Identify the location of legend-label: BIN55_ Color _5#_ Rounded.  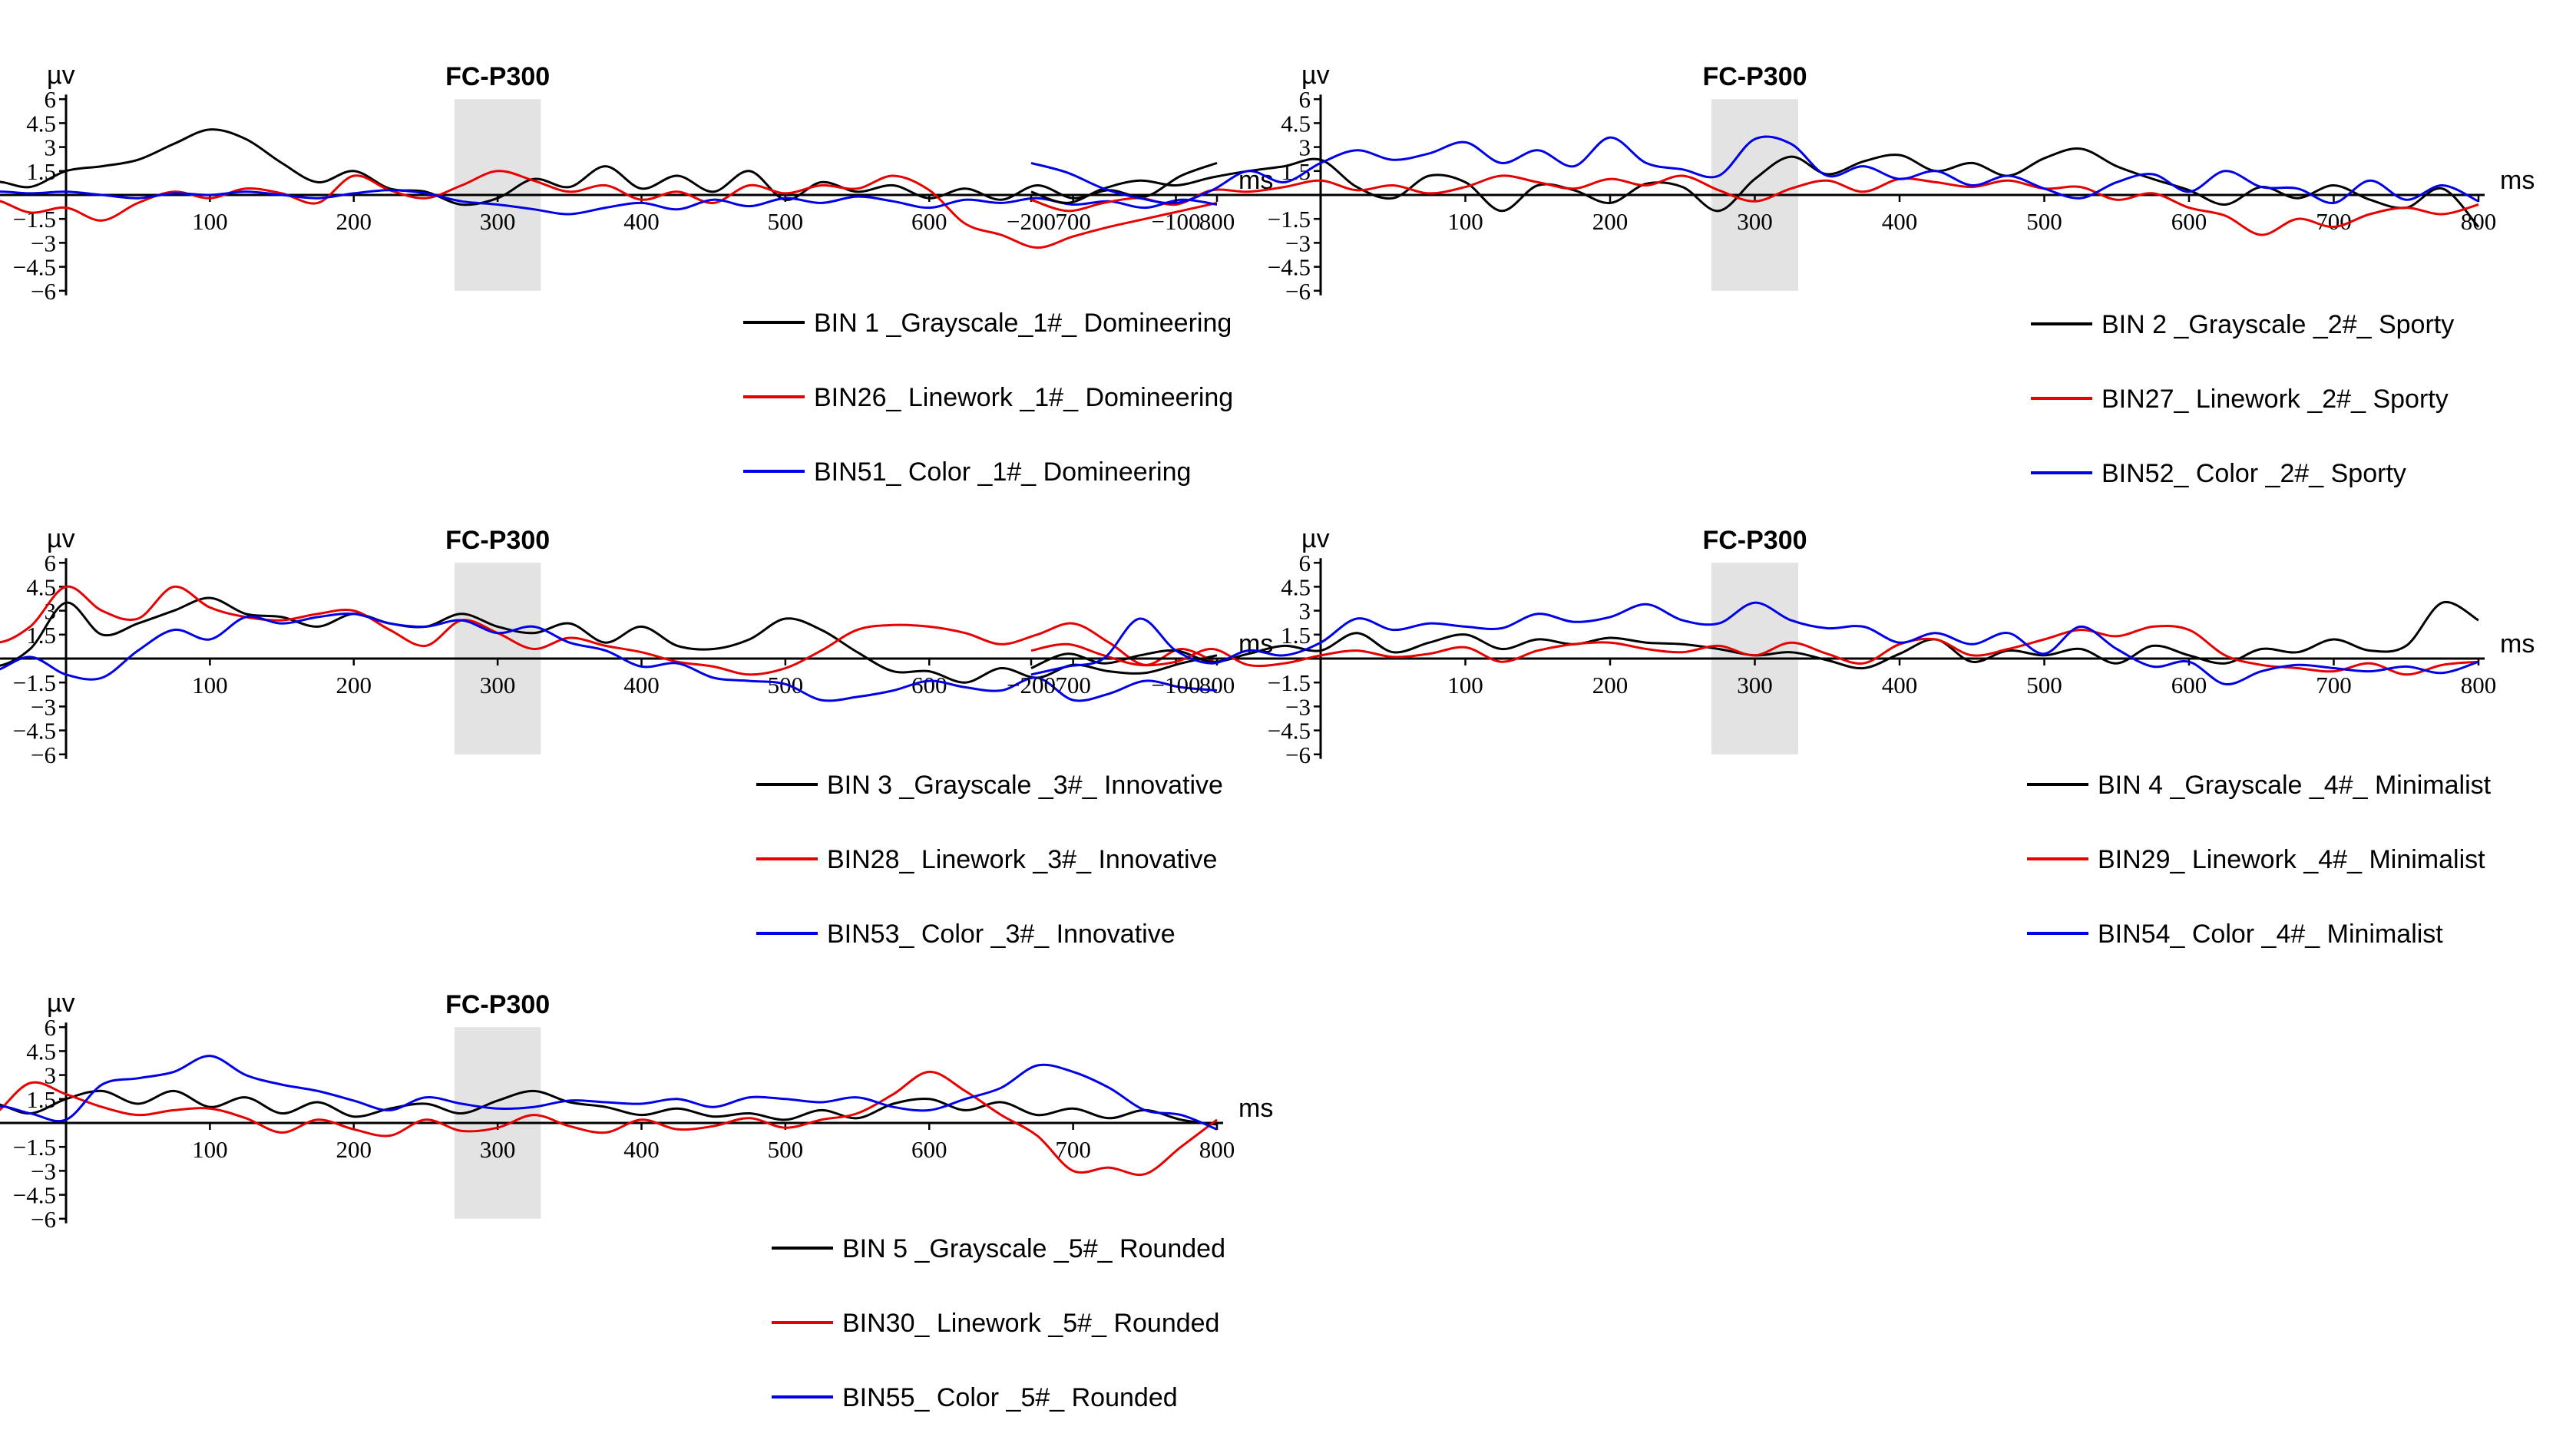
(1010, 1397).